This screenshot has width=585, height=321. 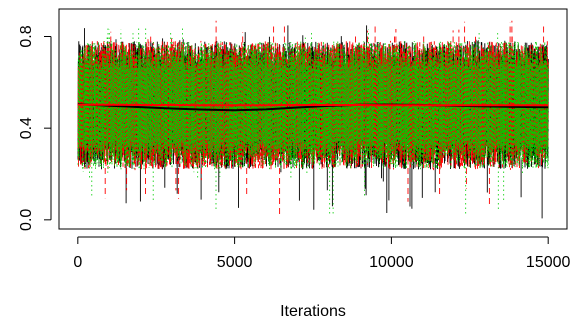 What do you see at coordinates (391, 262) in the screenshot?
I see `x-tick-label: 10000` at bounding box center [391, 262].